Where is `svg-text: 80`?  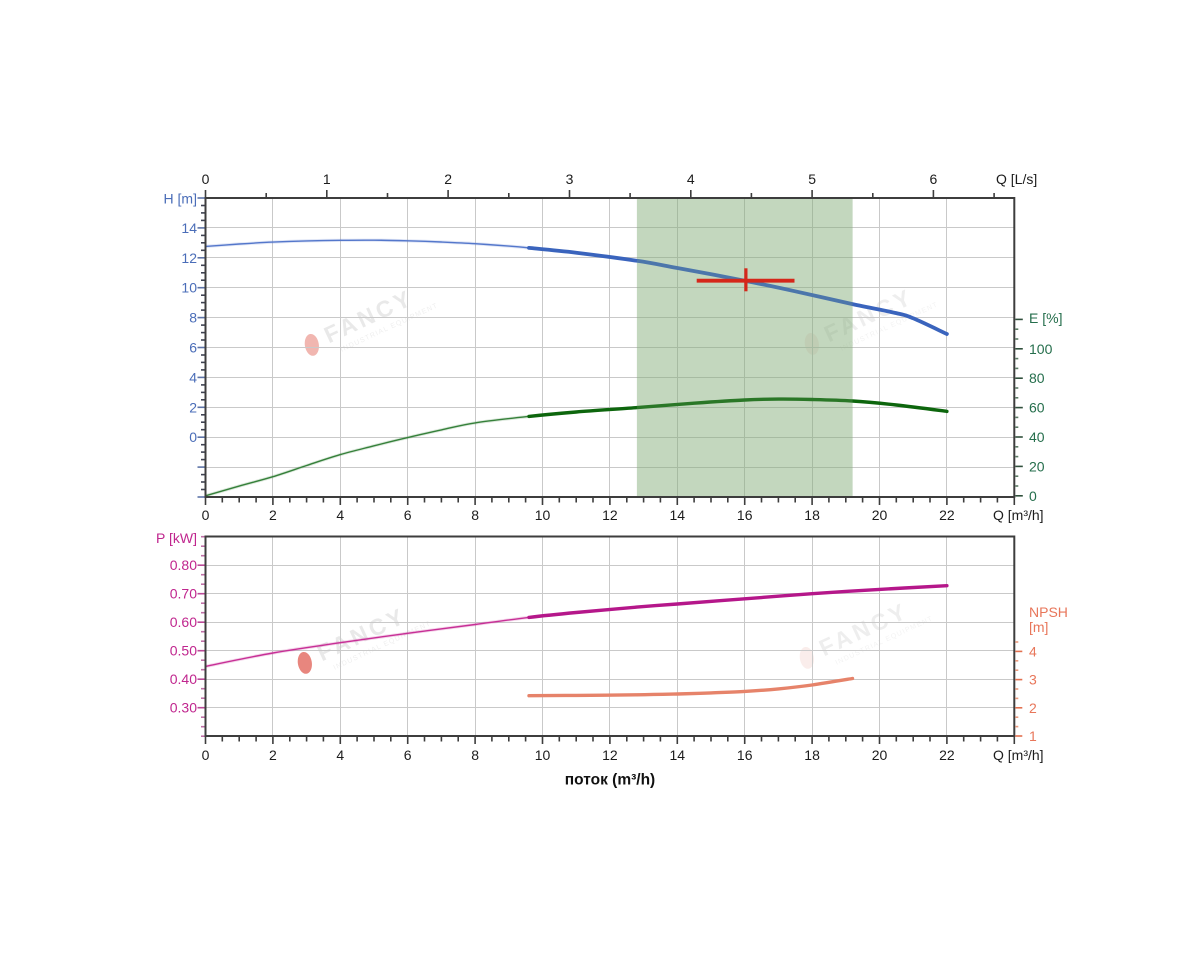 svg-text: 80 is located at coordinates (1037, 378).